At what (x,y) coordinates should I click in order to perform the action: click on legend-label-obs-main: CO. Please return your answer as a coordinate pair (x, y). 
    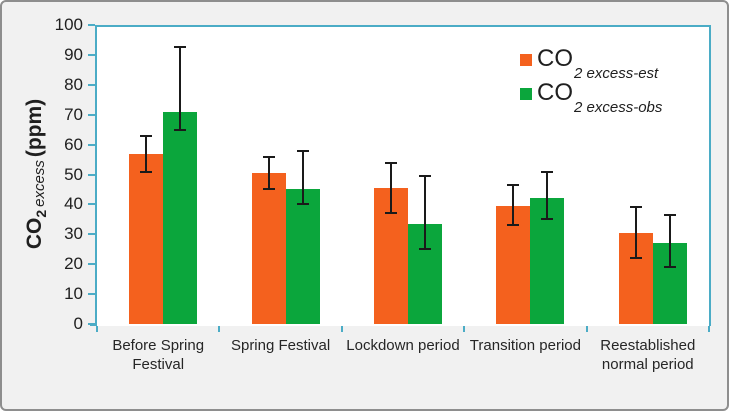
    Looking at the image, I should click on (555, 92).